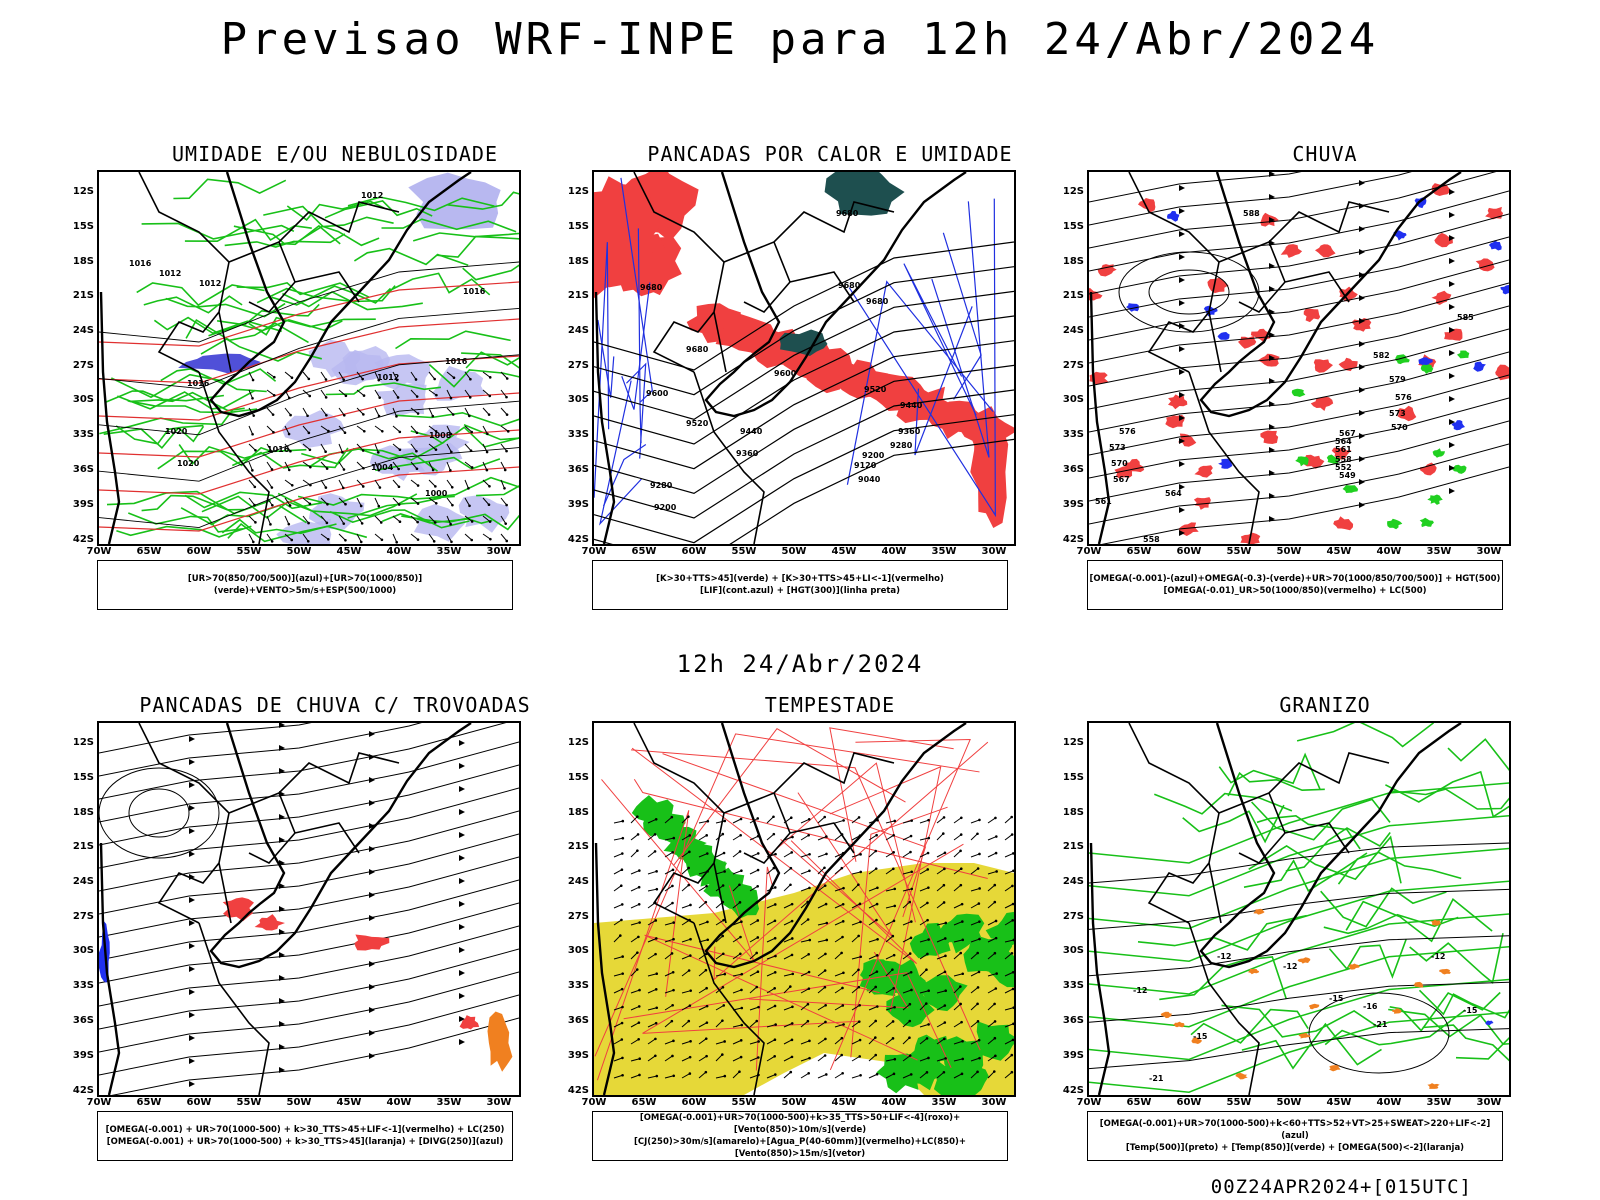 This screenshot has width=1600, height=1200. What do you see at coordinates (83, 950) in the screenshot?
I see `latitude-tick-label: 30S` at bounding box center [83, 950].